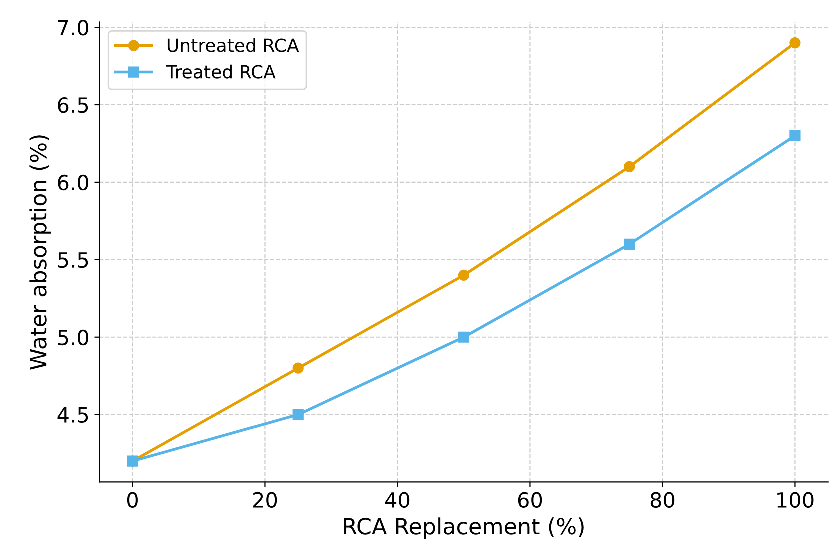 This screenshot has width=830, height=553. What do you see at coordinates (73, 416) in the screenshot?
I see `y-tick-label: 4.5` at bounding box center [73, 416].